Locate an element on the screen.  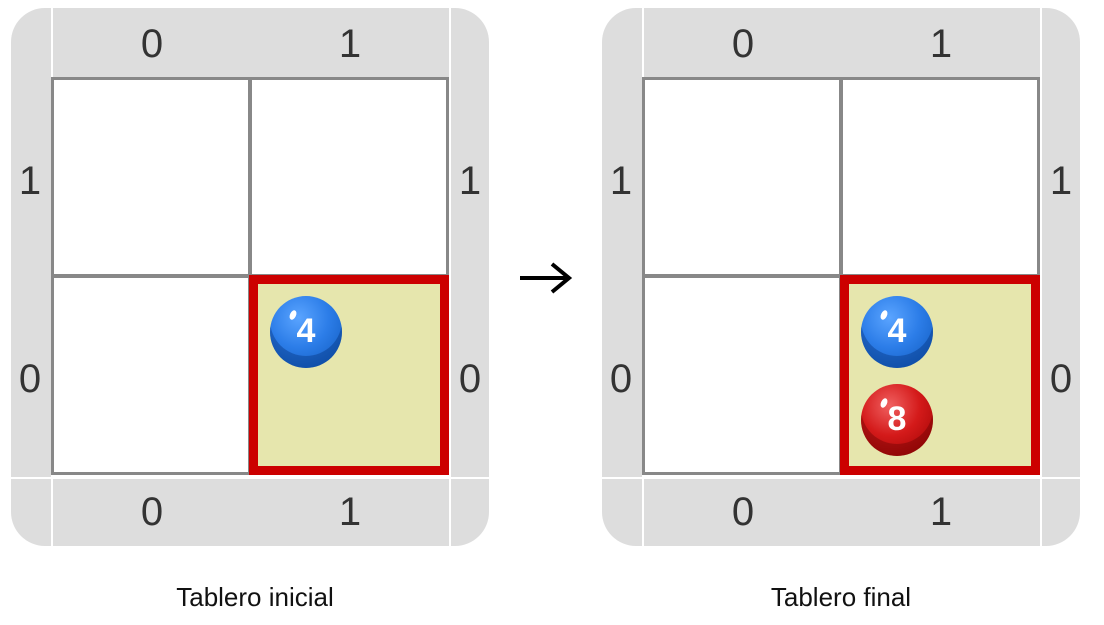
piece-red: 8 is located at coordinates (897, 420).